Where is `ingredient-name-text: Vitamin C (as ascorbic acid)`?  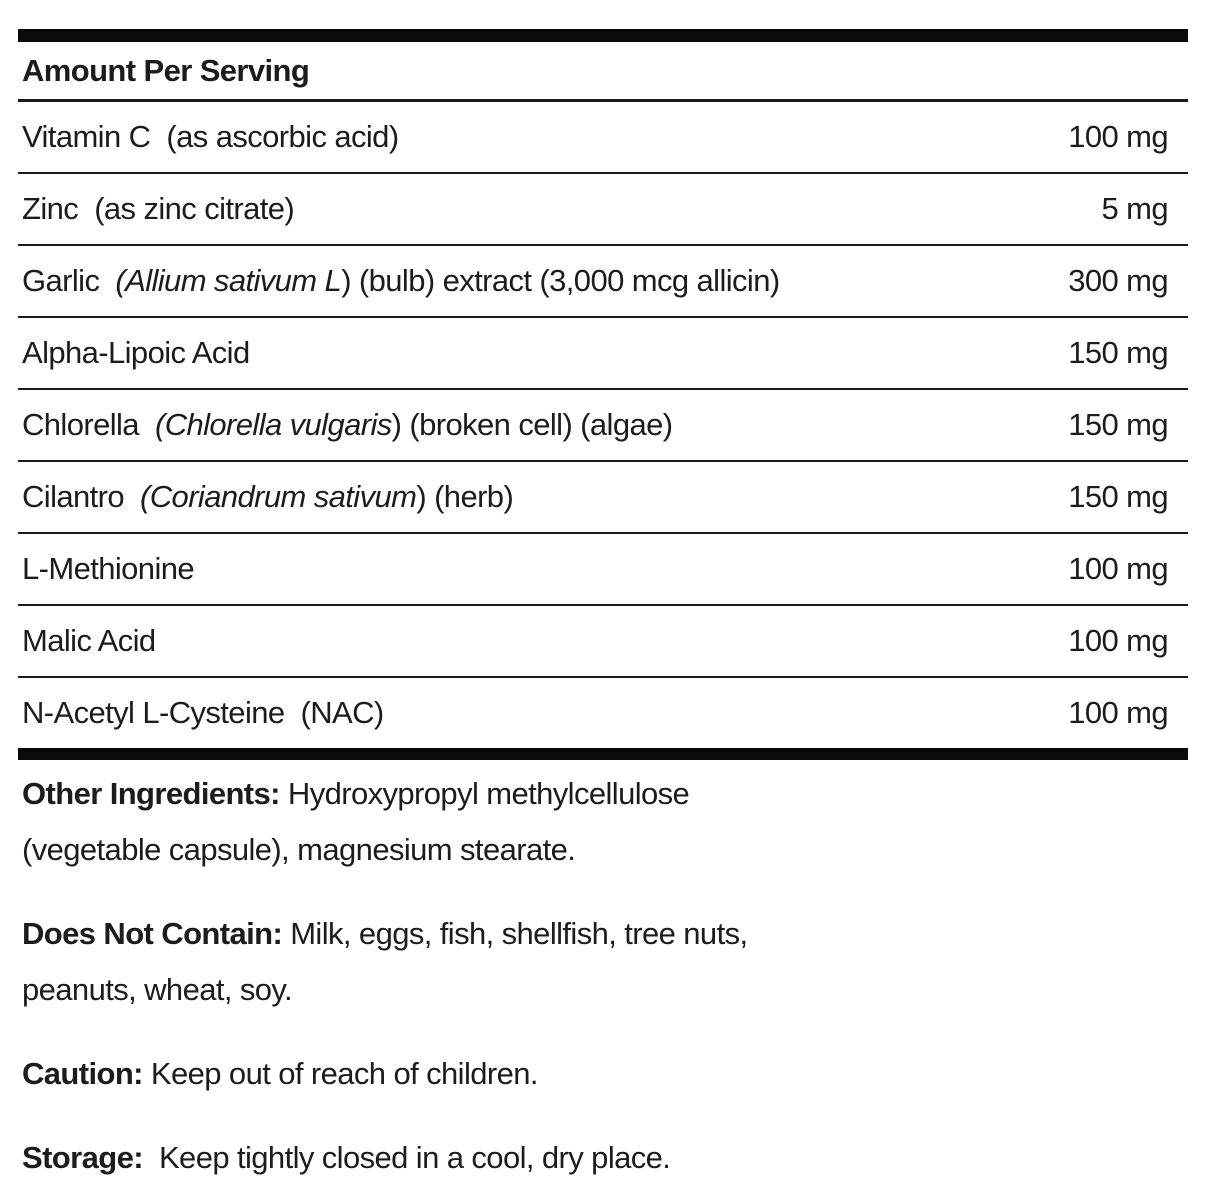 ingredient-name-text: Vitamin C (as ascorbic acid) is located at coordinates (210, 136).